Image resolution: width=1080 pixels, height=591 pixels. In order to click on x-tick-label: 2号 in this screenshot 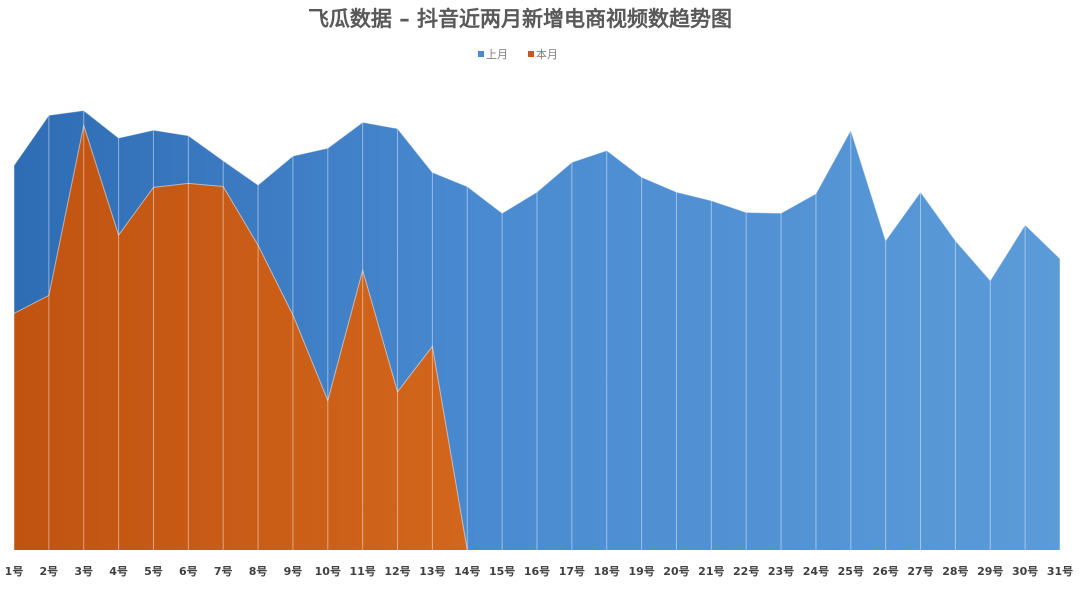, I will do `click(49, 571)`.